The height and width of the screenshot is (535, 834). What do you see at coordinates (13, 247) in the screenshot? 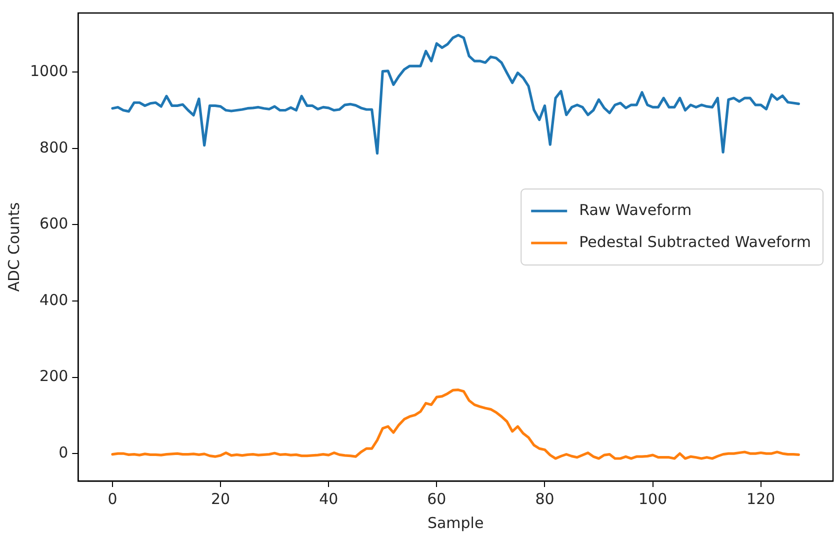
I see `y-axis-title: ADC Counts` at bounding box center [13, 247].